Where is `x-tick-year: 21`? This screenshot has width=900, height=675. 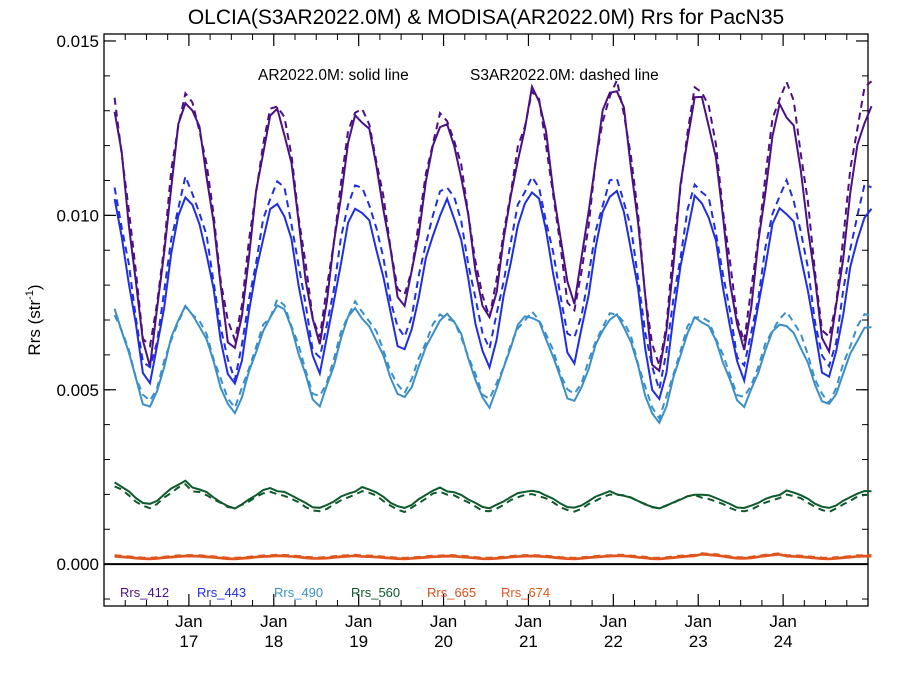 x-tick-year: 21 is located at coordinates (528, 641).